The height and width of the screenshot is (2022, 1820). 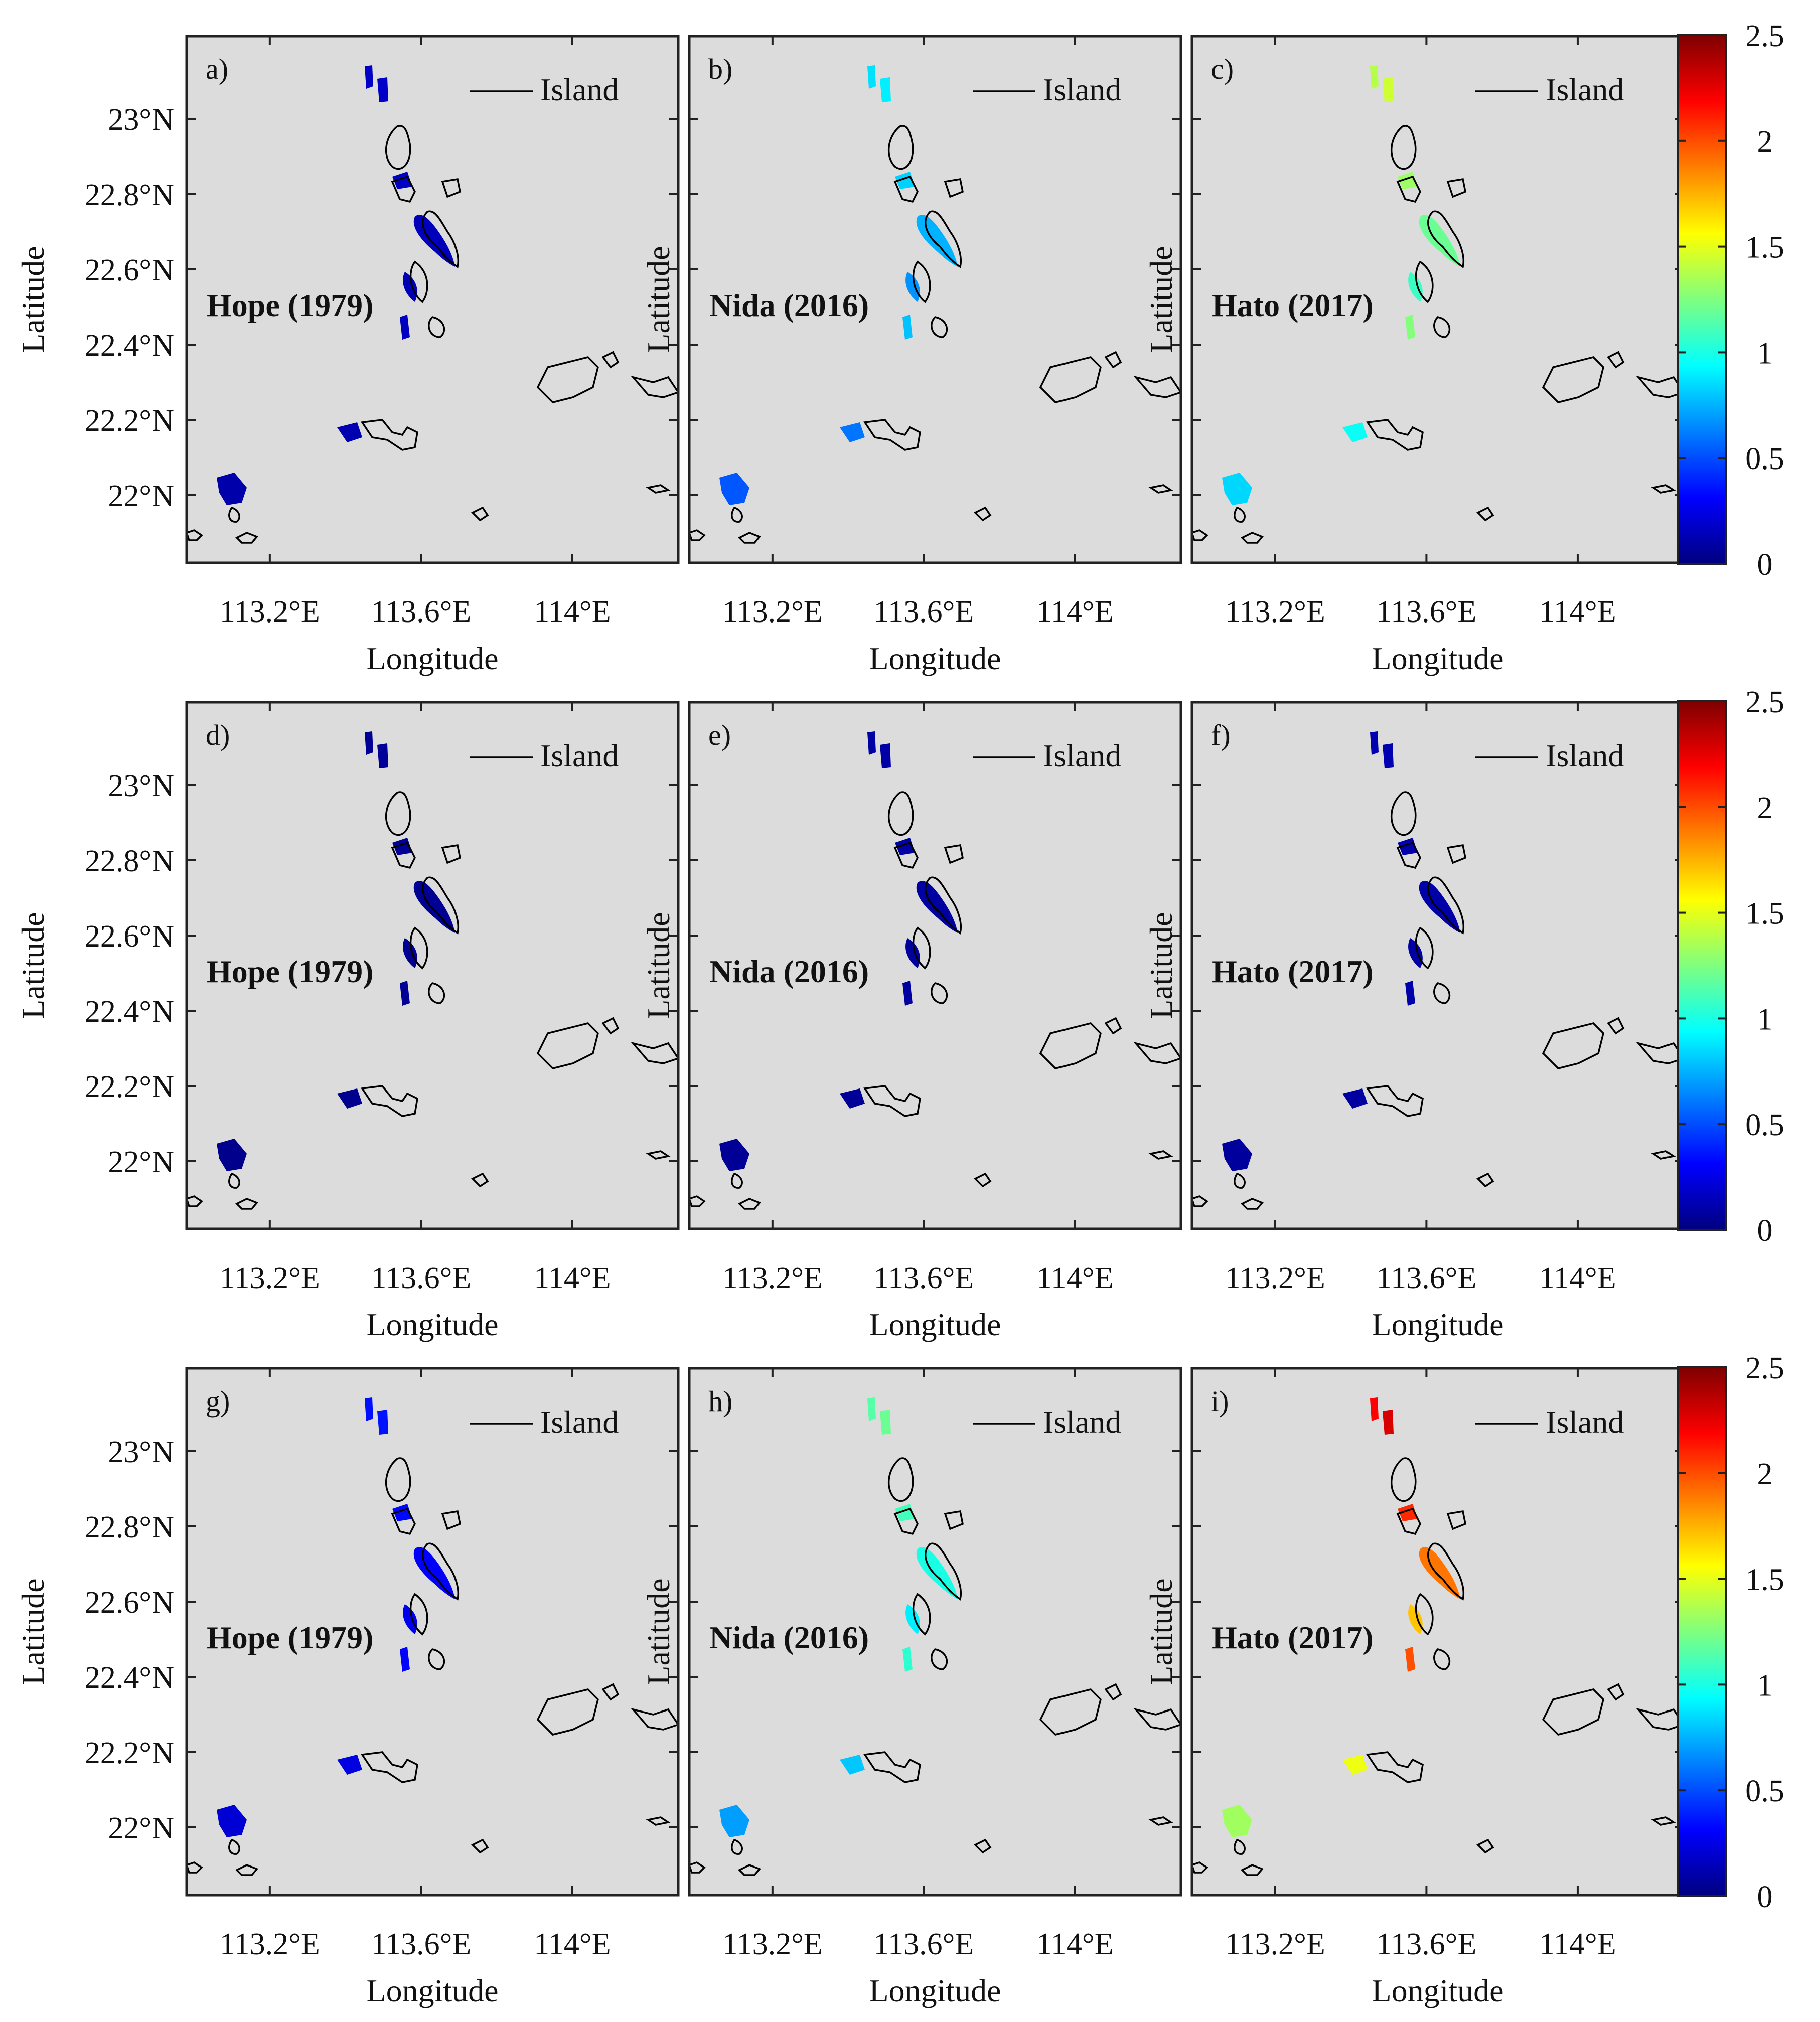 I want to click on panel-letter: h), so click(x=720, y=1401).